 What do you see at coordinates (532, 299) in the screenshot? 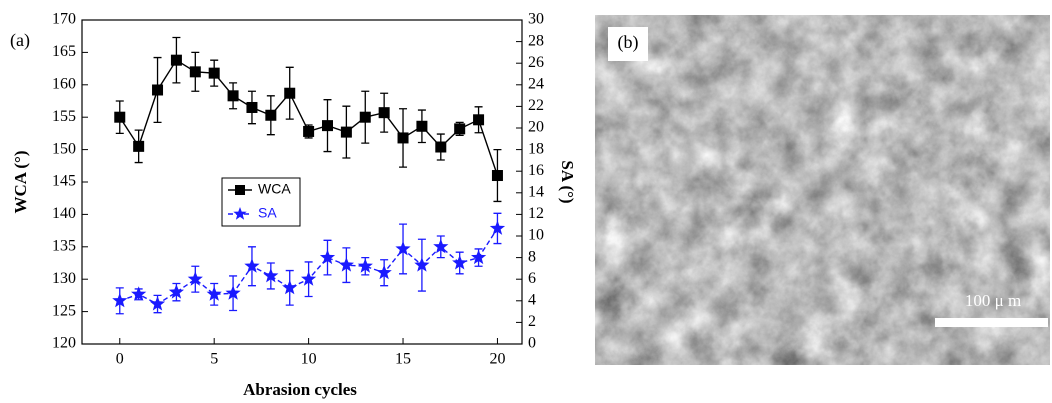
I see `y2-tick-label: 4` at bounding box center [532, 299].